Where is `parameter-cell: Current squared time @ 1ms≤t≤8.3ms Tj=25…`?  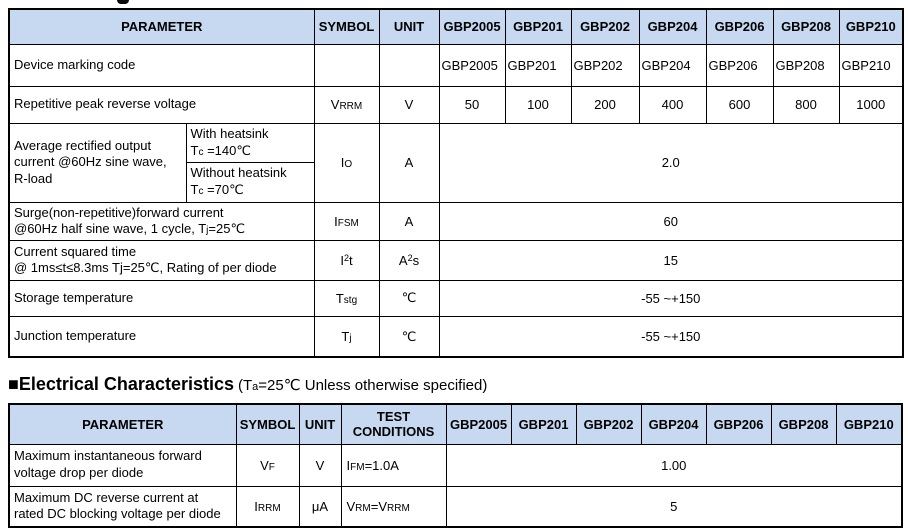 parameter-cell: Current squared time @ 1ms≤t≤8.3ms Tj=25… is located at coordinates (161, 260).